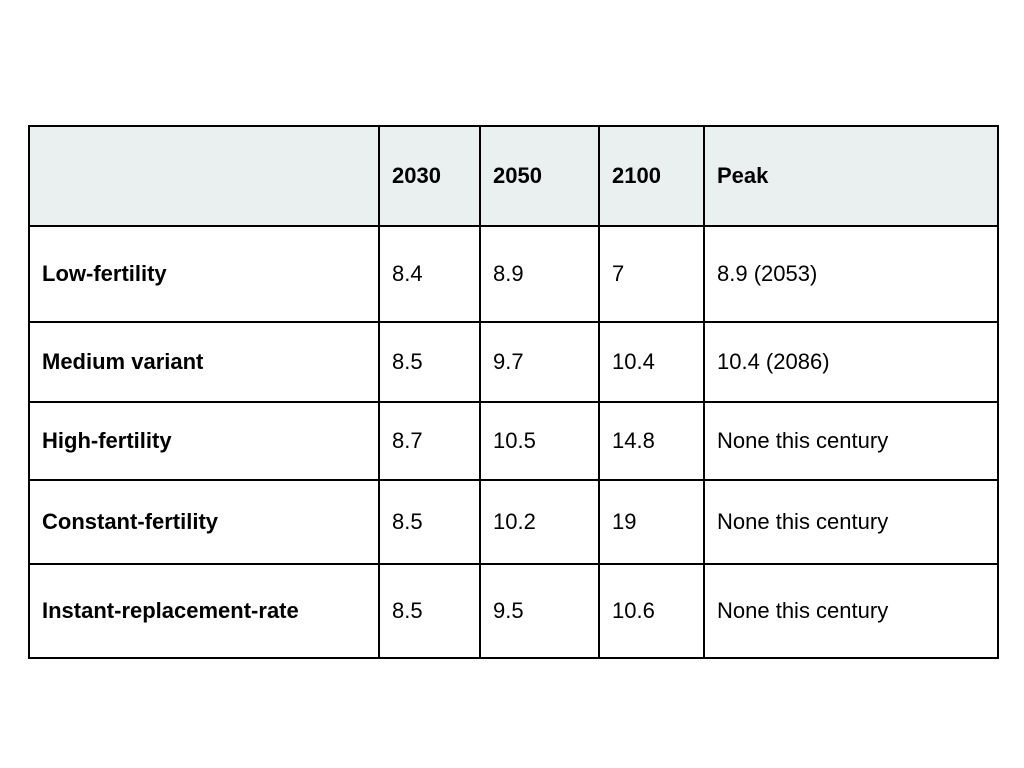  I want to click on table-row: Medium variant 8.5 9.7 10.4 10.4 (2086), so click(513, 362).